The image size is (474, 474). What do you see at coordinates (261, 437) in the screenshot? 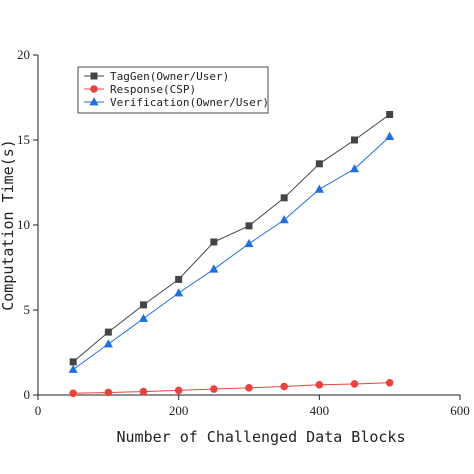
I see `x-axis-title: Number of Challenged Data Blocks` at bounding box center [261, 437].